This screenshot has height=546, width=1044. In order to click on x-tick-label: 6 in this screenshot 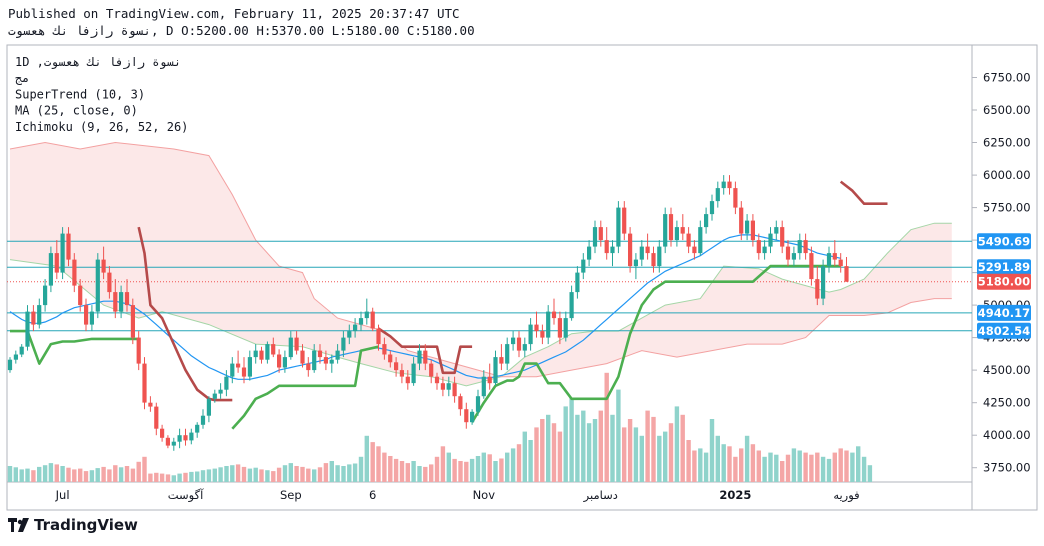, I will do `click(372, 495)`.